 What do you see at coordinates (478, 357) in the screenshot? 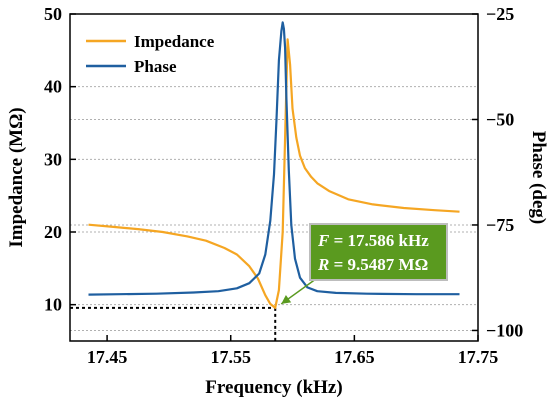
I see `x-tick-label: 17.75` at bounding box center [478, 357].